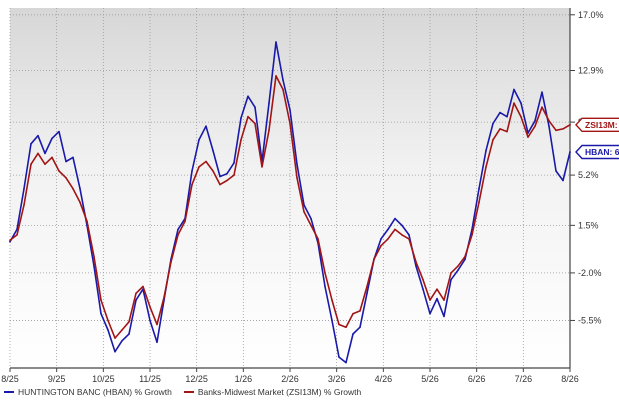 Image resolution: width=619 pixels, height=408 pixels. What do you see at coordinates (9, 392) in the screenshot?
I see `legend-swatch-hban` at bounding box center [9, 392].